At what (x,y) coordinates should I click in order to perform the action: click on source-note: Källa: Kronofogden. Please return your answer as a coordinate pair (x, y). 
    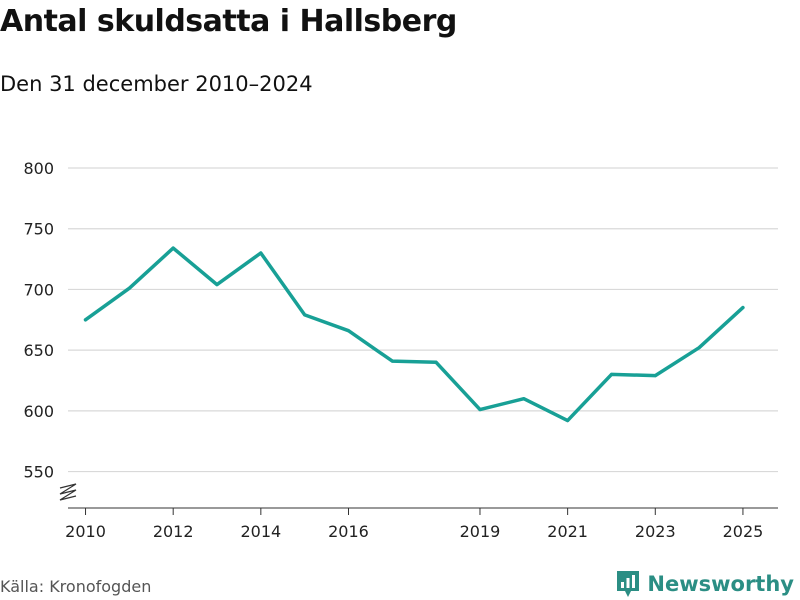
    Looking at the image, I should click on (76, 586).